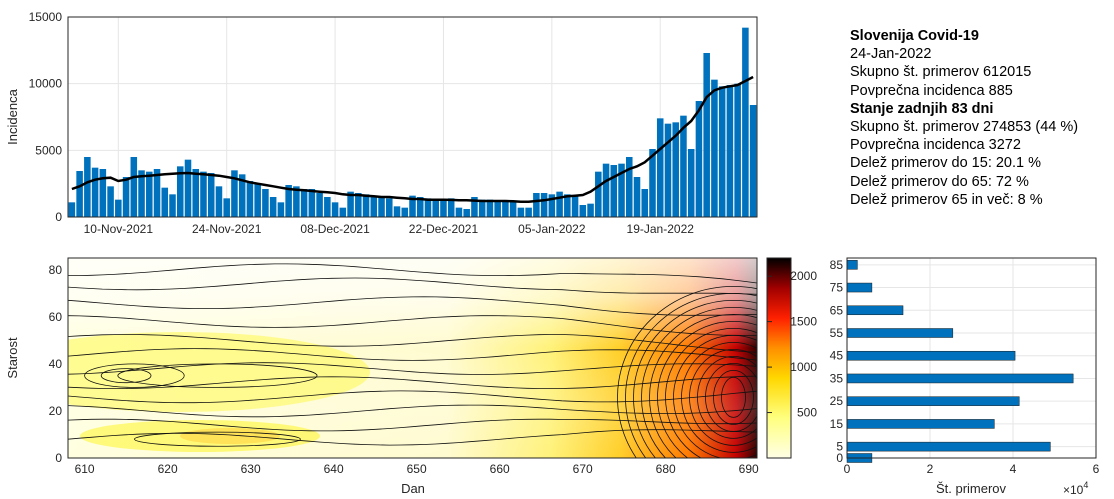  Describe the element at coordinates (837, 310) in the screenshot. I see `age-cases-ytick: 65` at that location.